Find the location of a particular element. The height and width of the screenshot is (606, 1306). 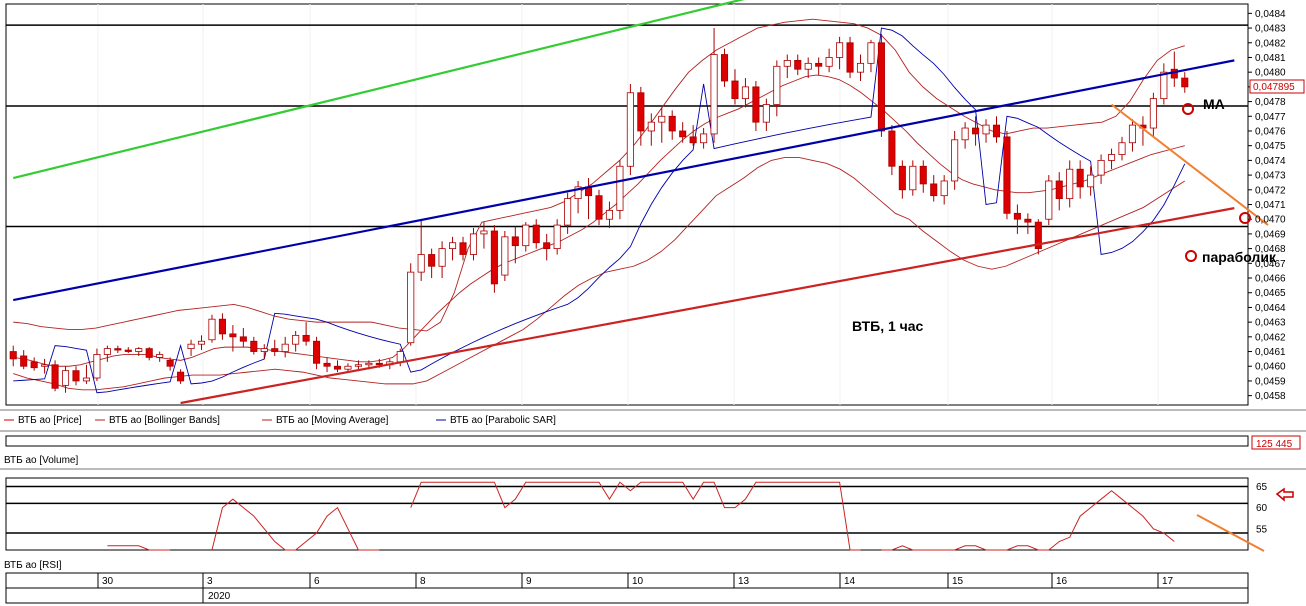

y-tick-label: 0,0463 is located at coordinates (1270, 323).